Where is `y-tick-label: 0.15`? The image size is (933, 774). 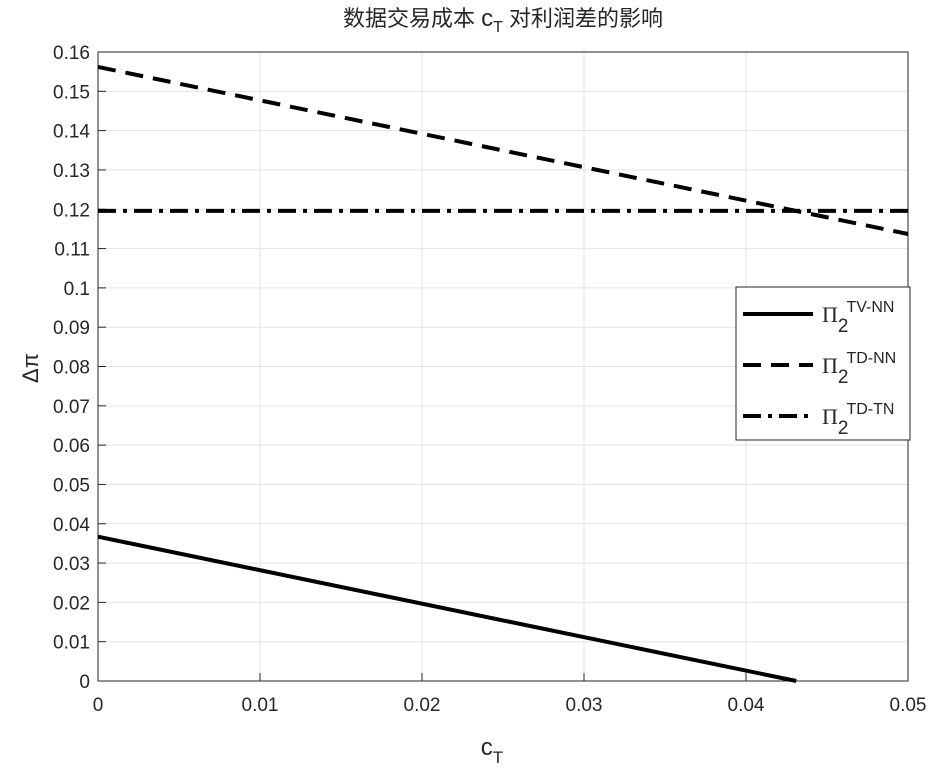 y-tick-label: 0.15 is located at coordinates (71, 92).